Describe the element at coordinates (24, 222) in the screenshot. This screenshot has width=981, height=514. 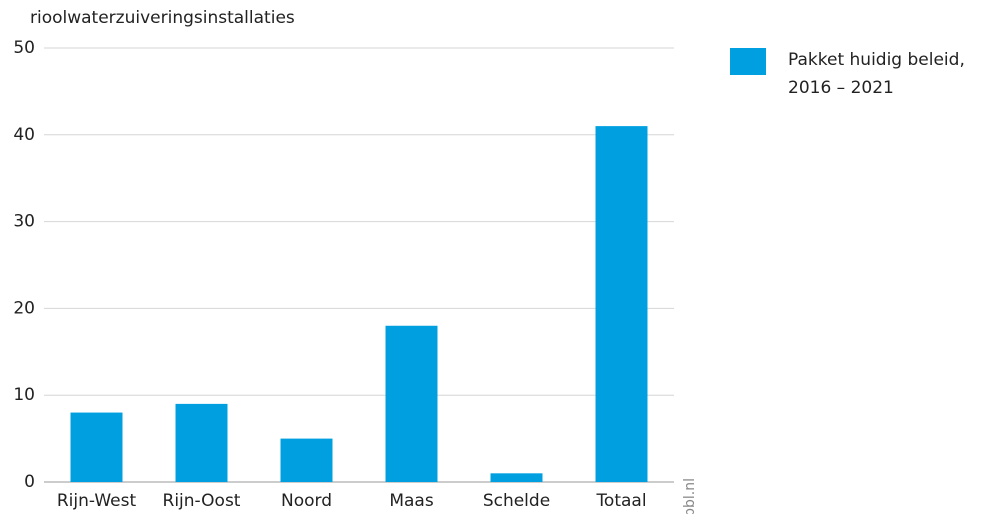
I see `y-tick-label: 30` at that location.